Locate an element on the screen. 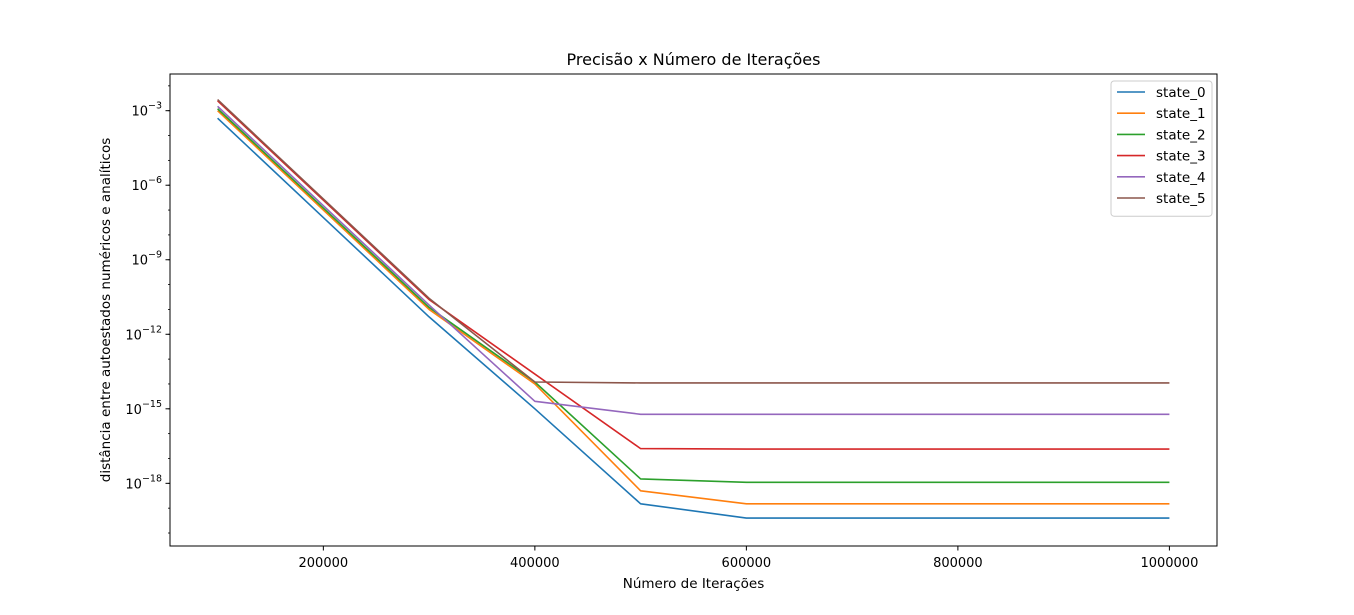 Image resolution: width=1354 pixels, height=615 pixels. x-tick-label: 400000 is located at coordinates (535, 563).